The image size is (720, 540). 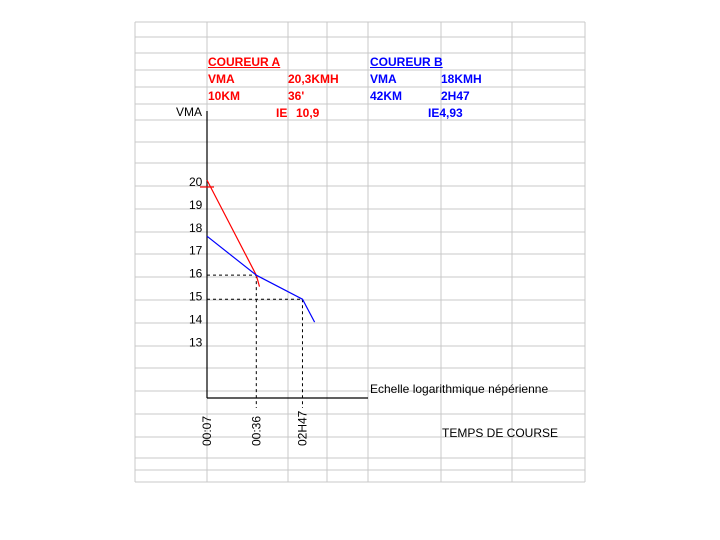 I want to click on x-tick-label: 02H47, so click(x=303, y=428).